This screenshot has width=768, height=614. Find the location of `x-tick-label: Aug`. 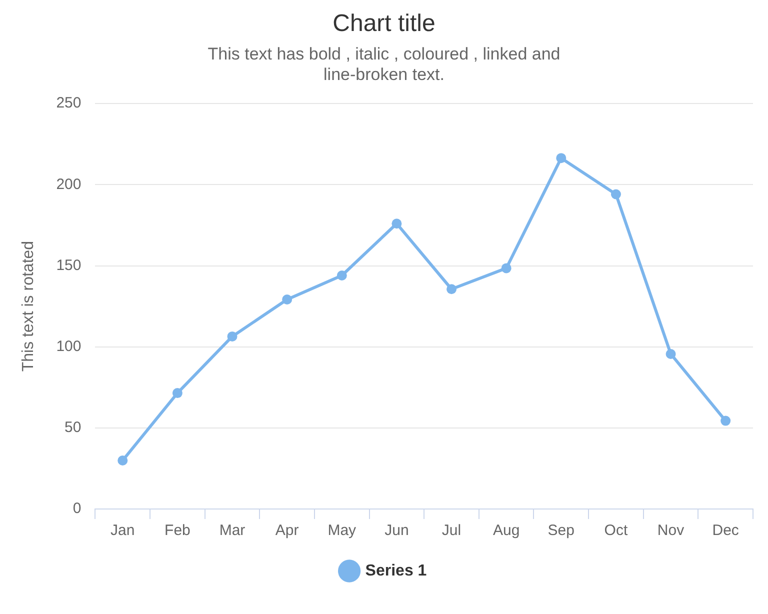

x-tick-label: Aug is located at coordinates (506, 531).